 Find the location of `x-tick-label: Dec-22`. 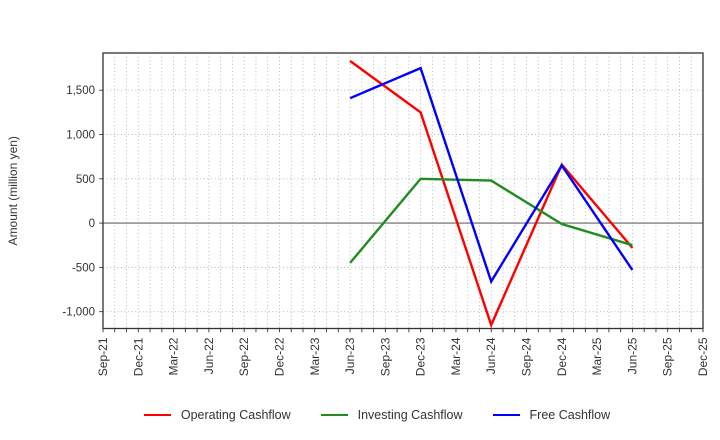

x-tick-label: Dec-22 is located at coordinates (279, 356).